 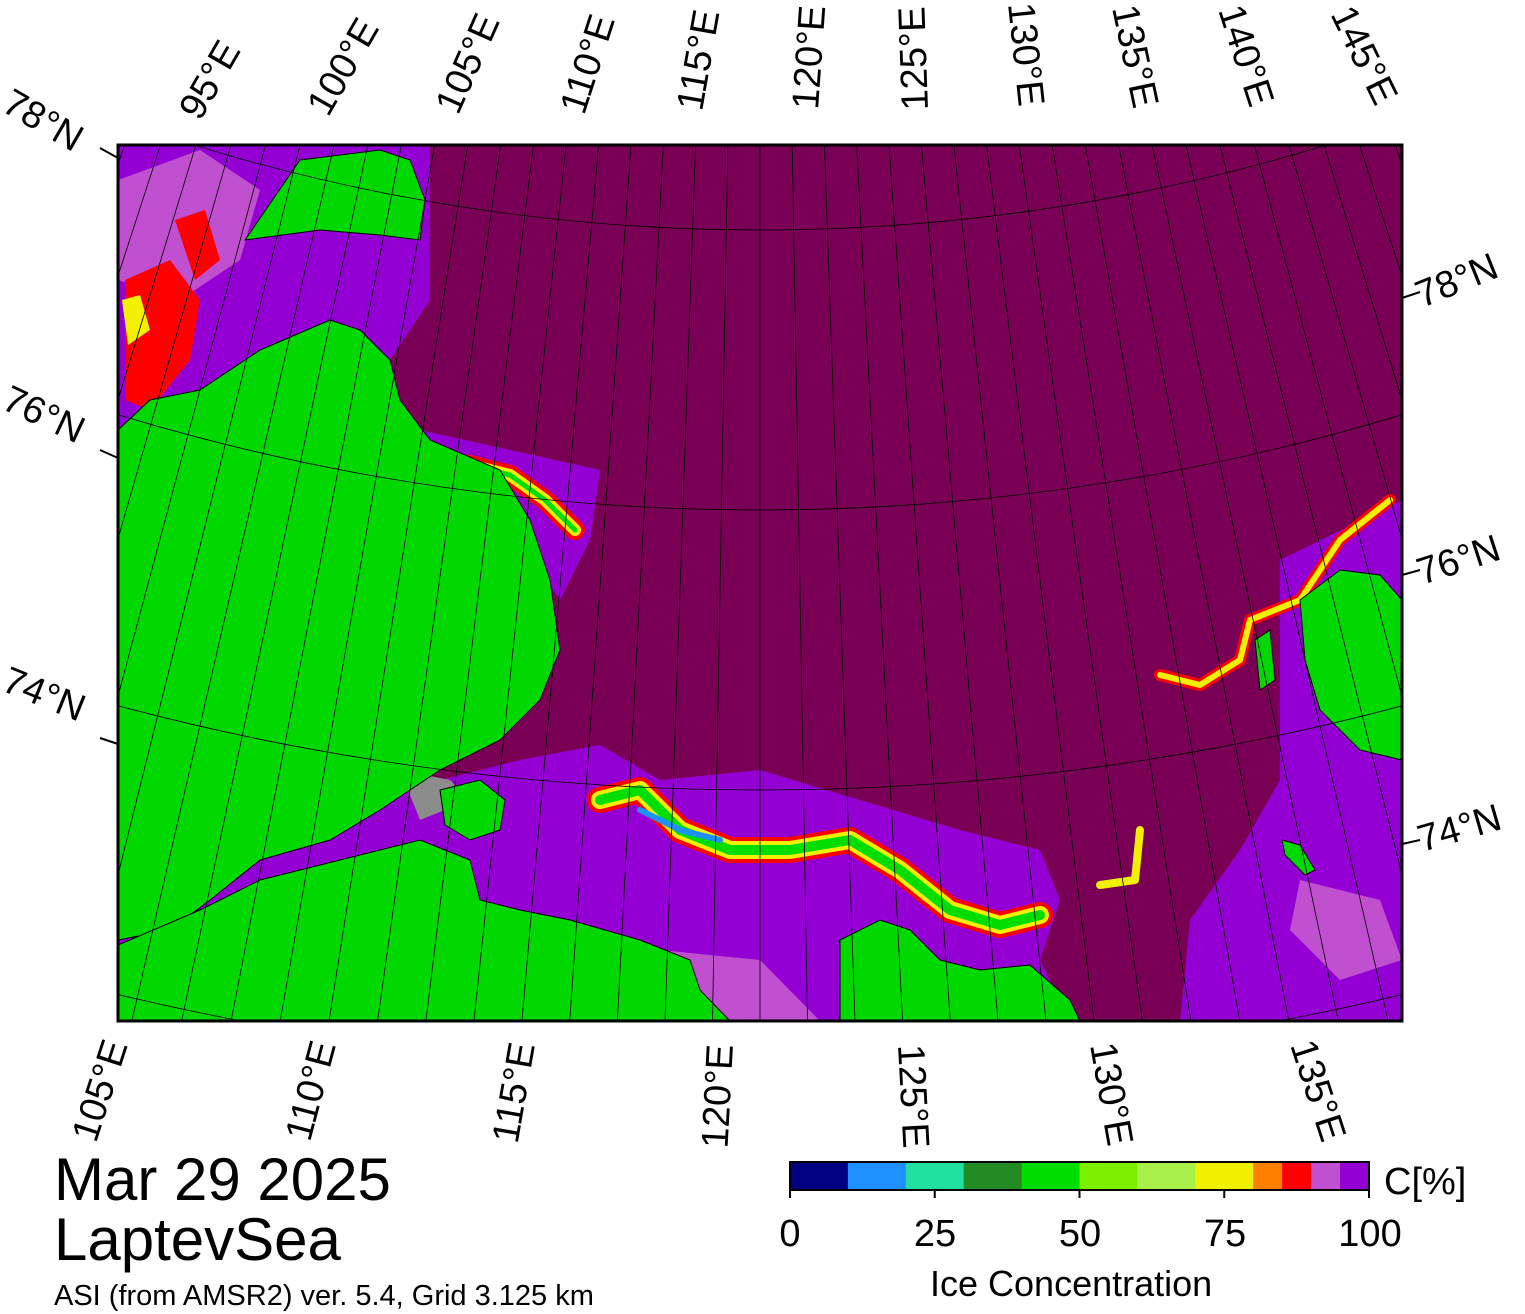 I want to click on colorbar-tick-label: 0, so click(x=790, y=1234).